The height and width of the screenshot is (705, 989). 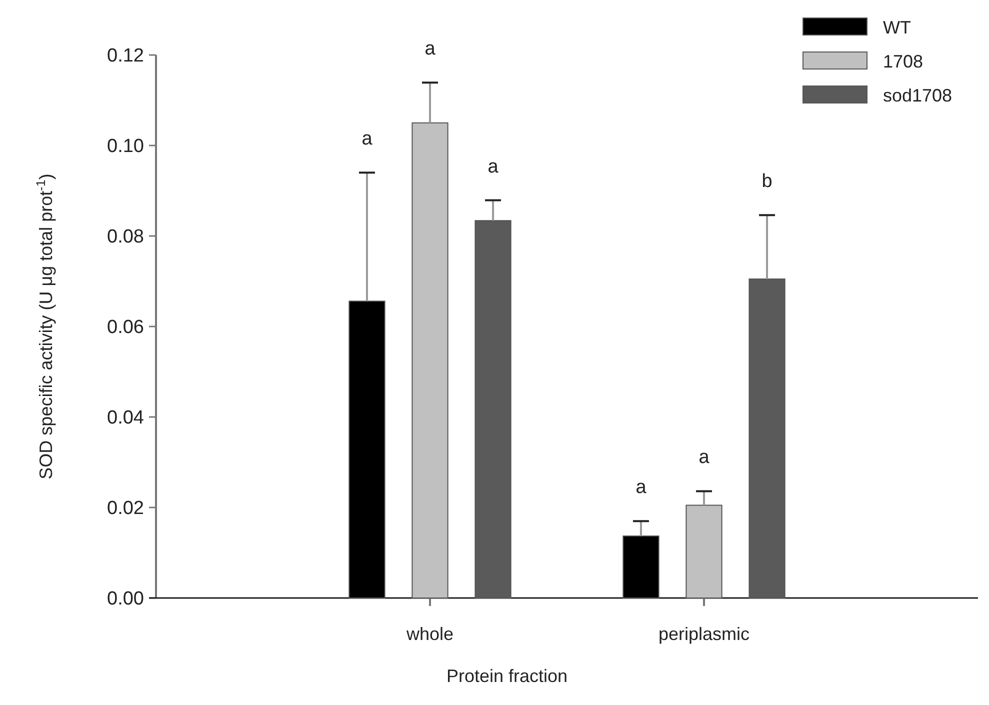 What do you see at coordinates (429, 634) in the screenshot?
I see `x-tick-label: whole` at bounding box center [429, 634].